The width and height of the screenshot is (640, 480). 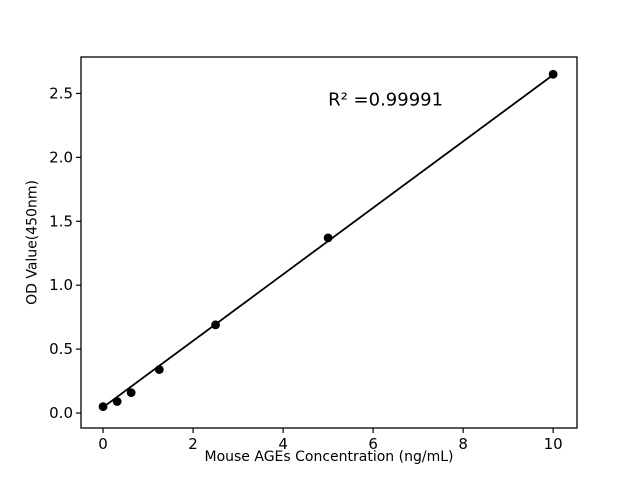 What do you see at coordinates (283, 444) in the screenshot?
I see `x-tick-label: 4` at bounding box center [283, 444].